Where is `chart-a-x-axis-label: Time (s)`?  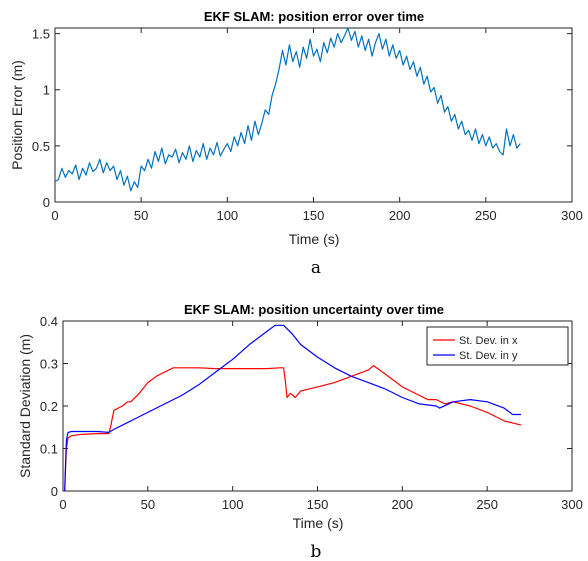 chart-a-x-axis-label: Time (s) is located at coordinates (314, 239).